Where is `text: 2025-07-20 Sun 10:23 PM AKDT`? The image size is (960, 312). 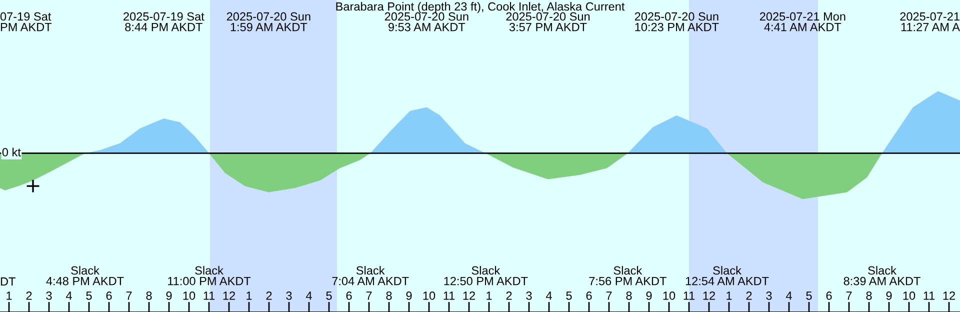
text: 2025-07-20 Sun 10:23 PM AKDT is located at coordinates (676, 22).